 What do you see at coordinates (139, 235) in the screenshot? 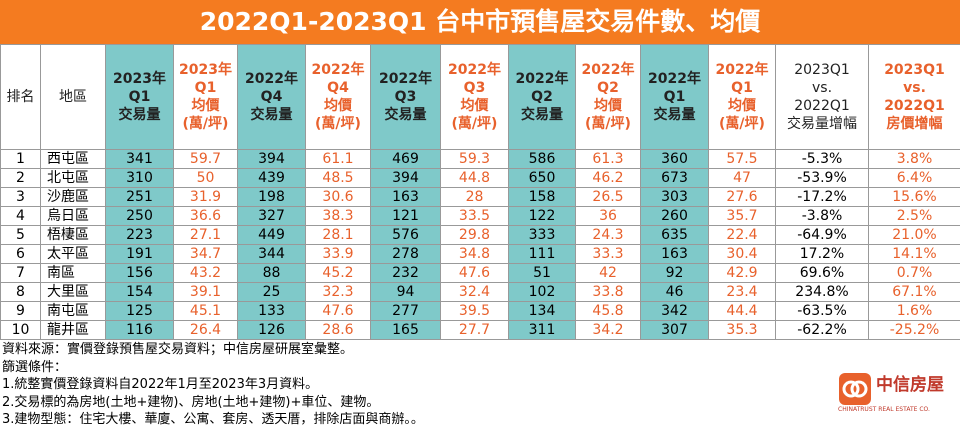
I see `table-cell: 223` at bounding box center [139, 235].